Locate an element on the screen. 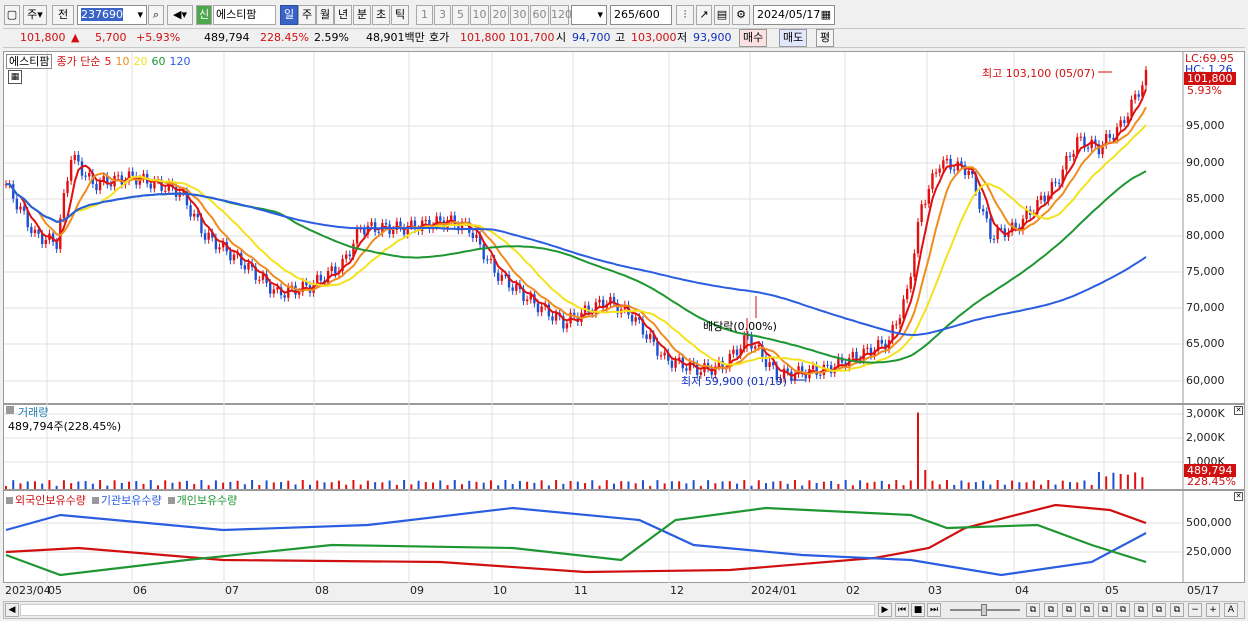  first-page-icon: ⏮ is located at coordinates (902, 610).